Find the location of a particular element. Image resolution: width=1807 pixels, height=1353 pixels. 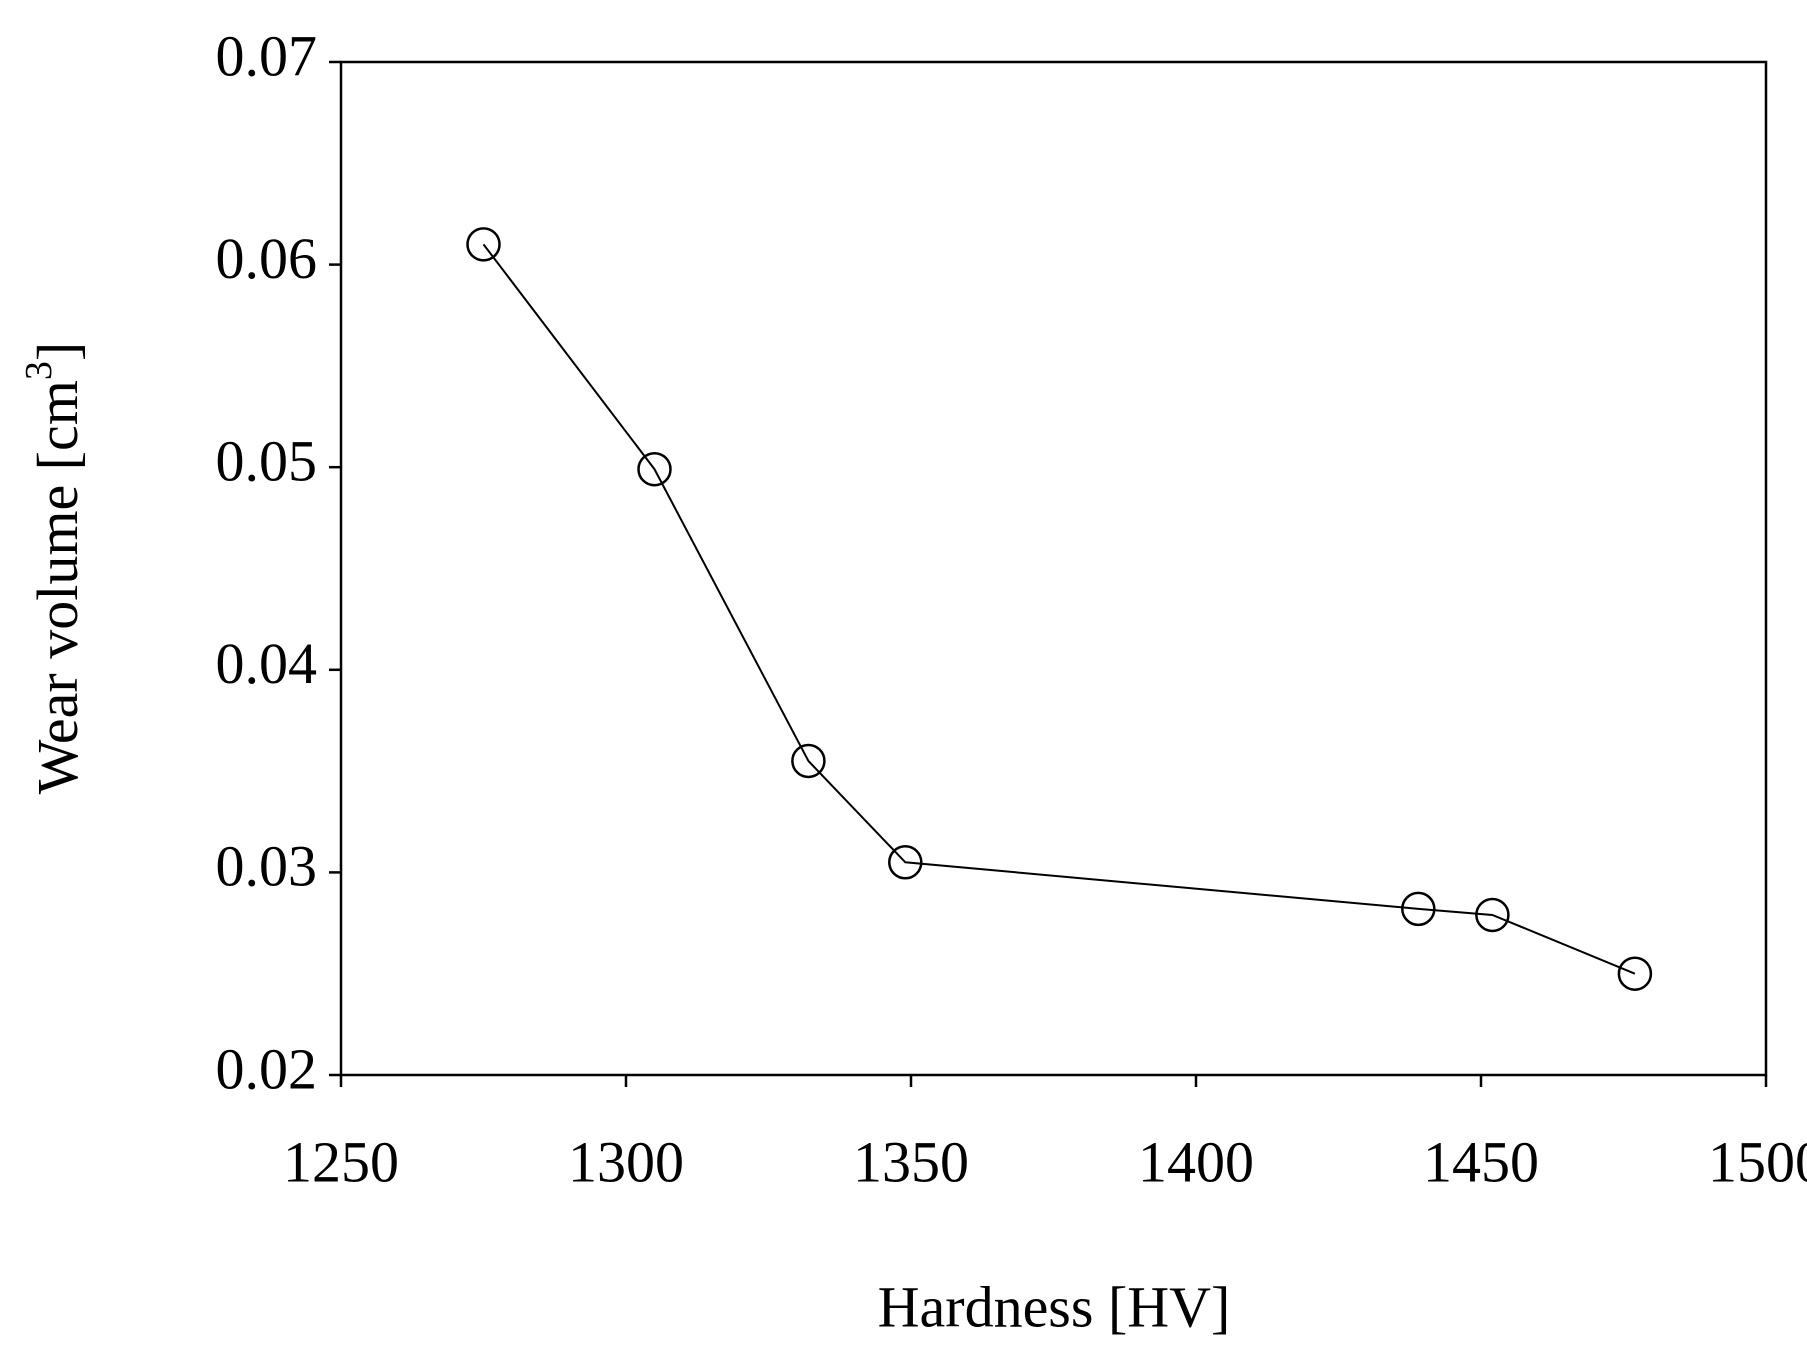

y-axis-label: Wear volume [cm3] is located at coordinates (54, 568).